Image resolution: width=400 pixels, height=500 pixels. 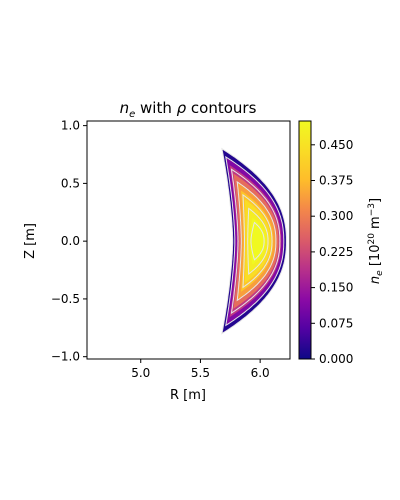 What do you see at coordinates (70, 126) in the screenshot?
I see `y-tick-label: 1.0` at bounding box center [70, 126].